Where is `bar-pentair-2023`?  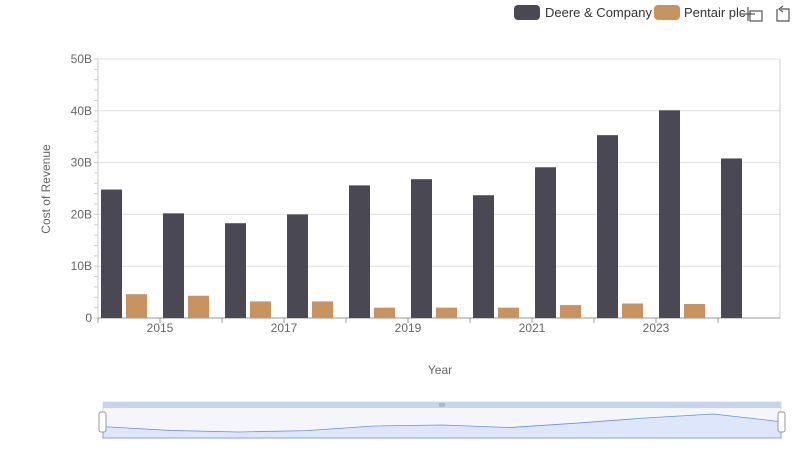
bar-pentair-2023 is located at coordinates (694, 311).